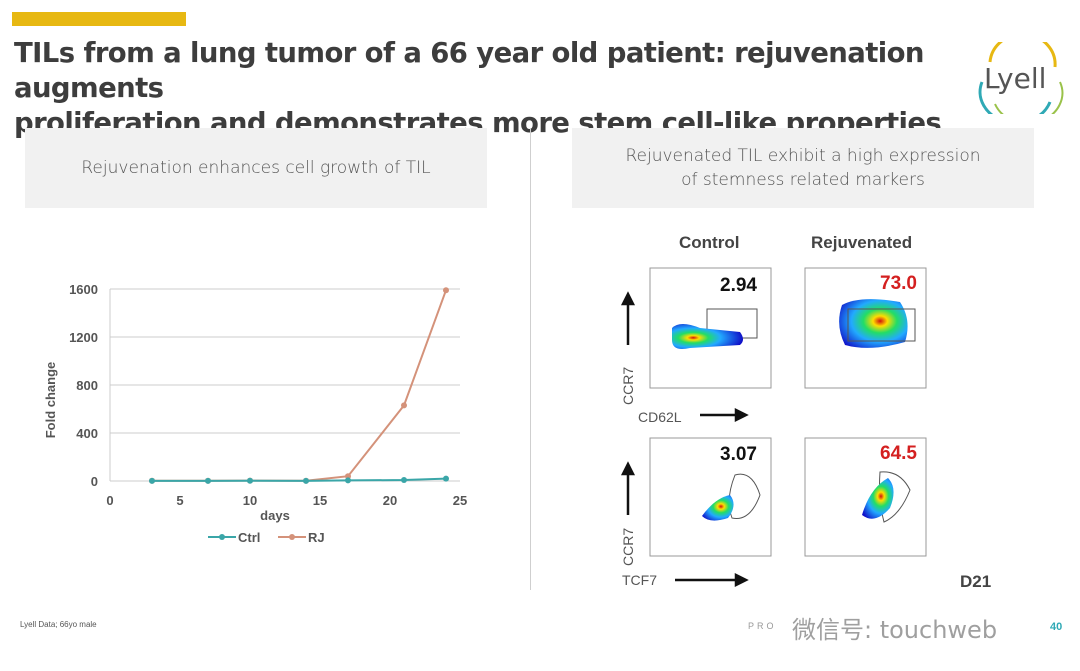 This screenshot has height=671, width=1080. I want to click on x-label-cd62l: CD62L, so click(660, 417).